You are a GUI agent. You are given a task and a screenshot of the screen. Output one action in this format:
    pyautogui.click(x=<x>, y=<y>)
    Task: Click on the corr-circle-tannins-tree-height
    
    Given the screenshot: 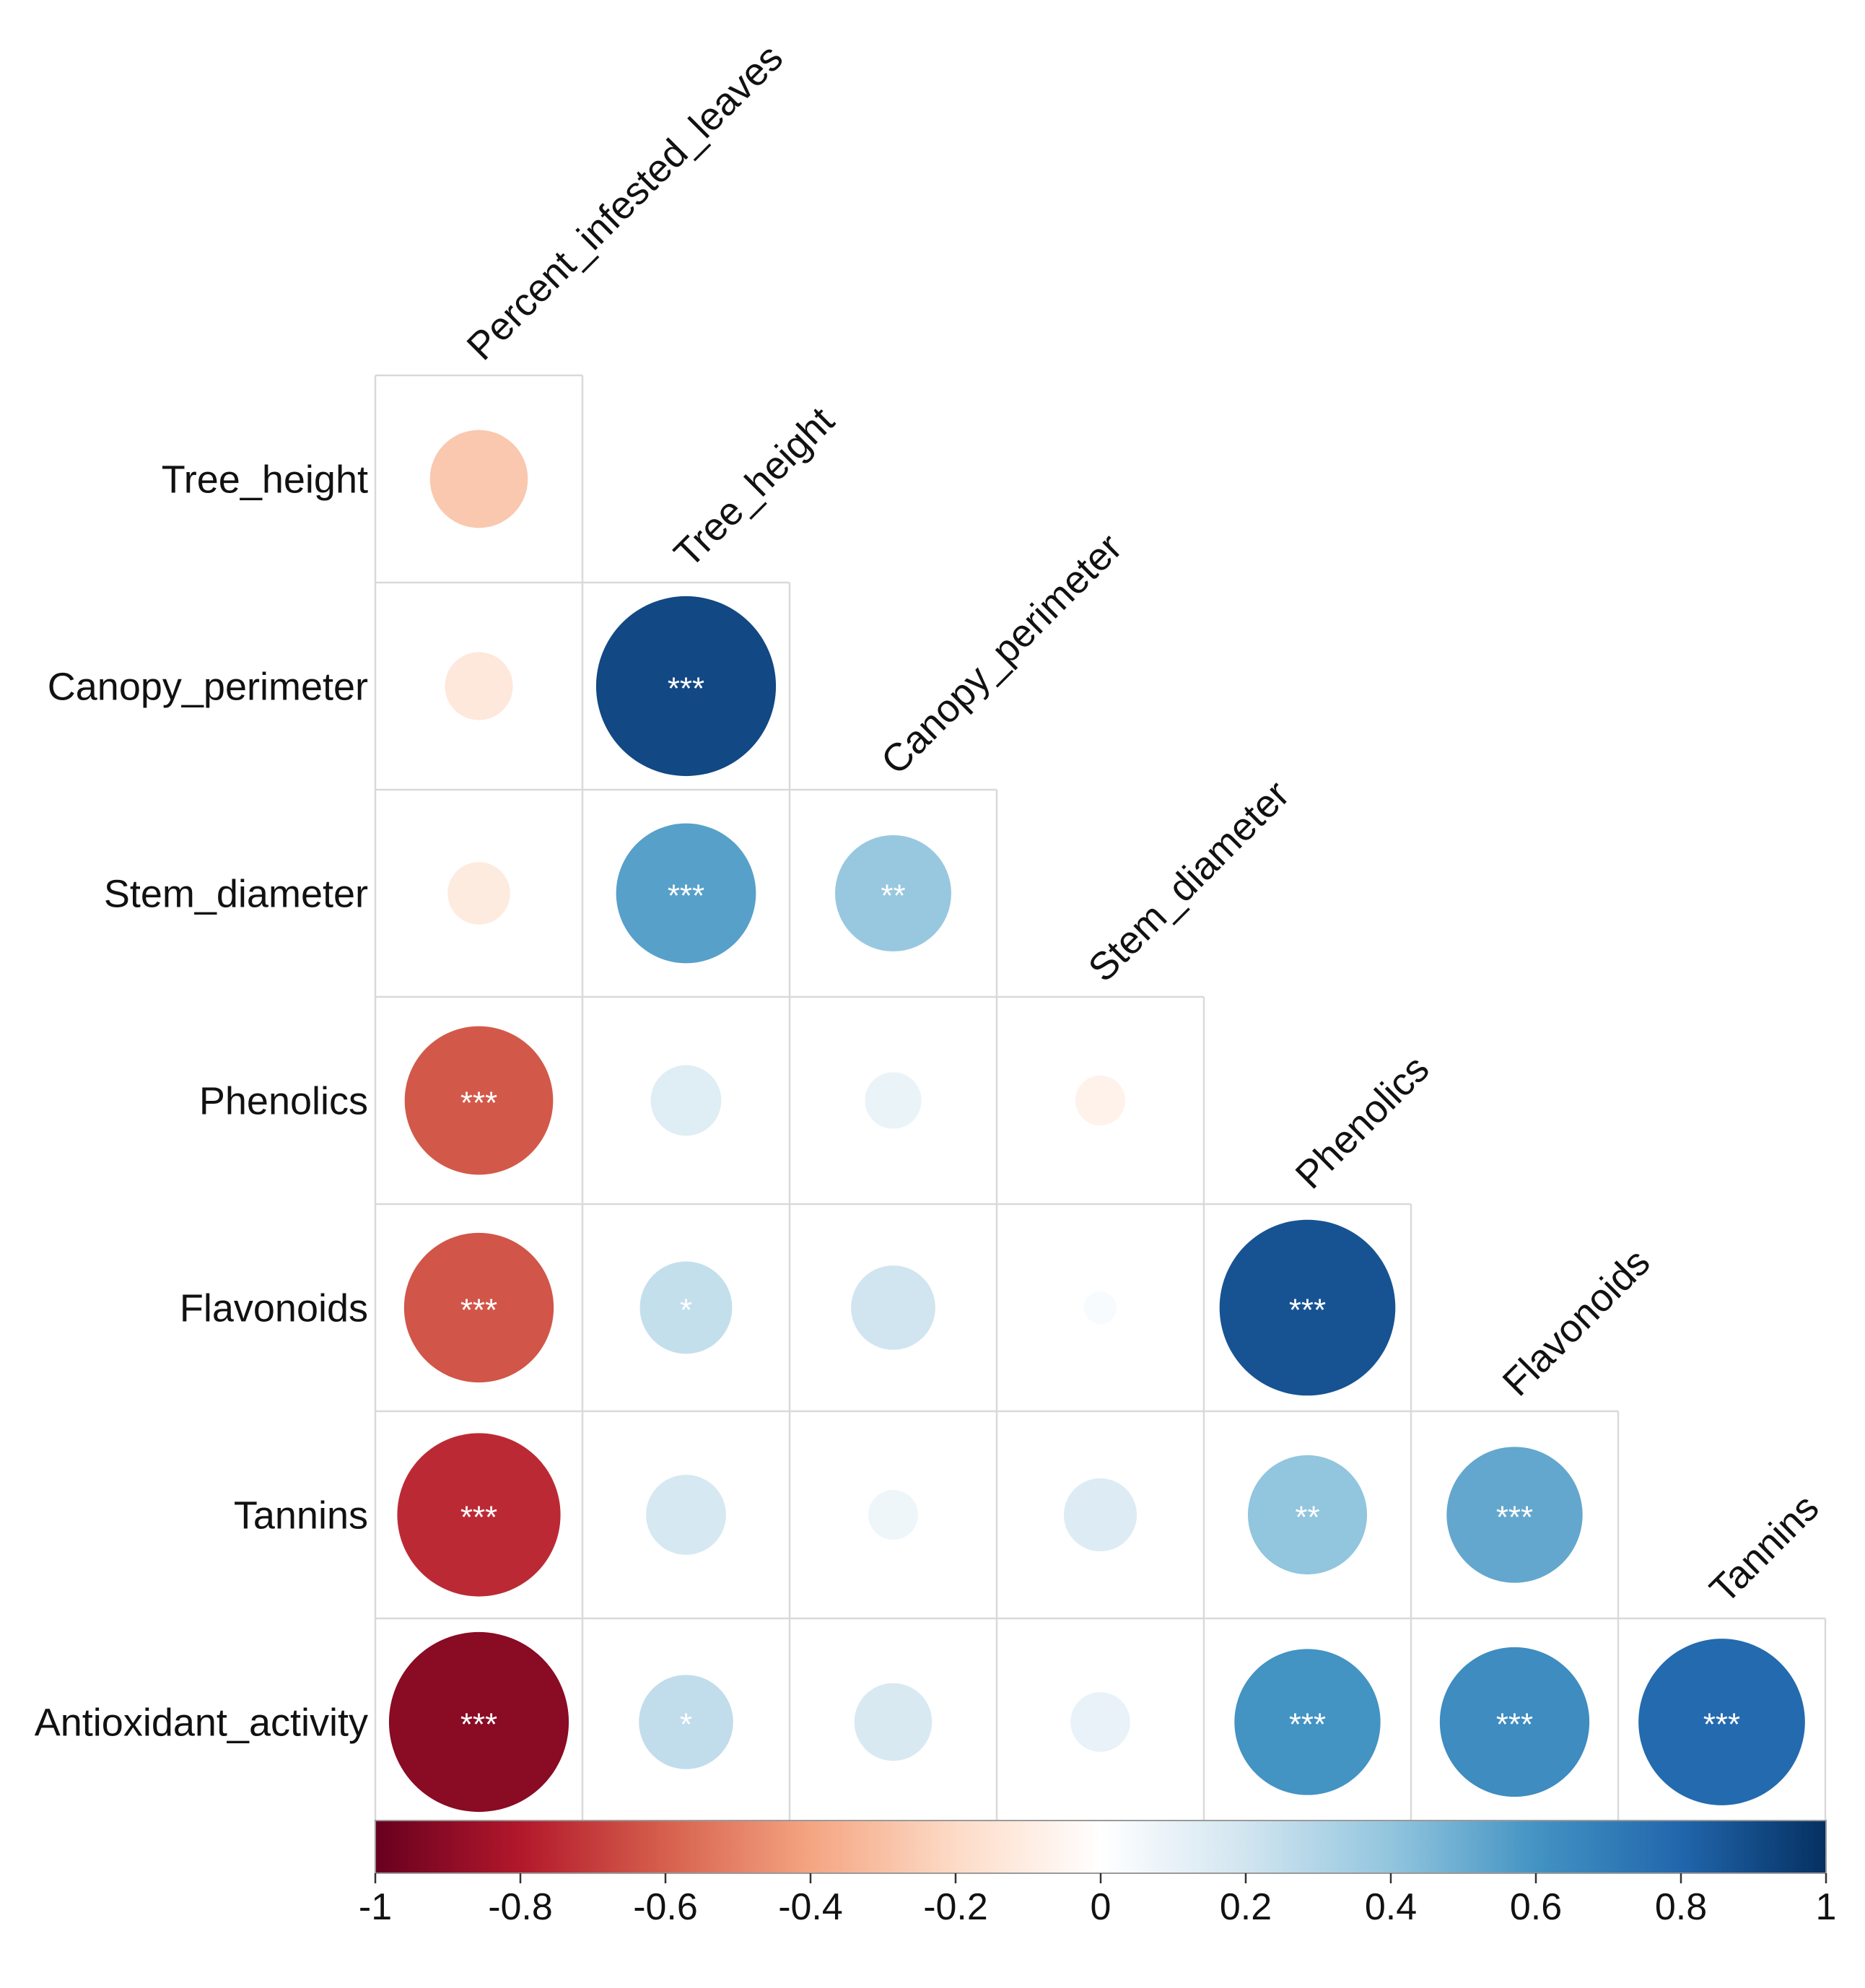 What is the action you would take?
    pyautogui.click(x=686, y=1515)
    